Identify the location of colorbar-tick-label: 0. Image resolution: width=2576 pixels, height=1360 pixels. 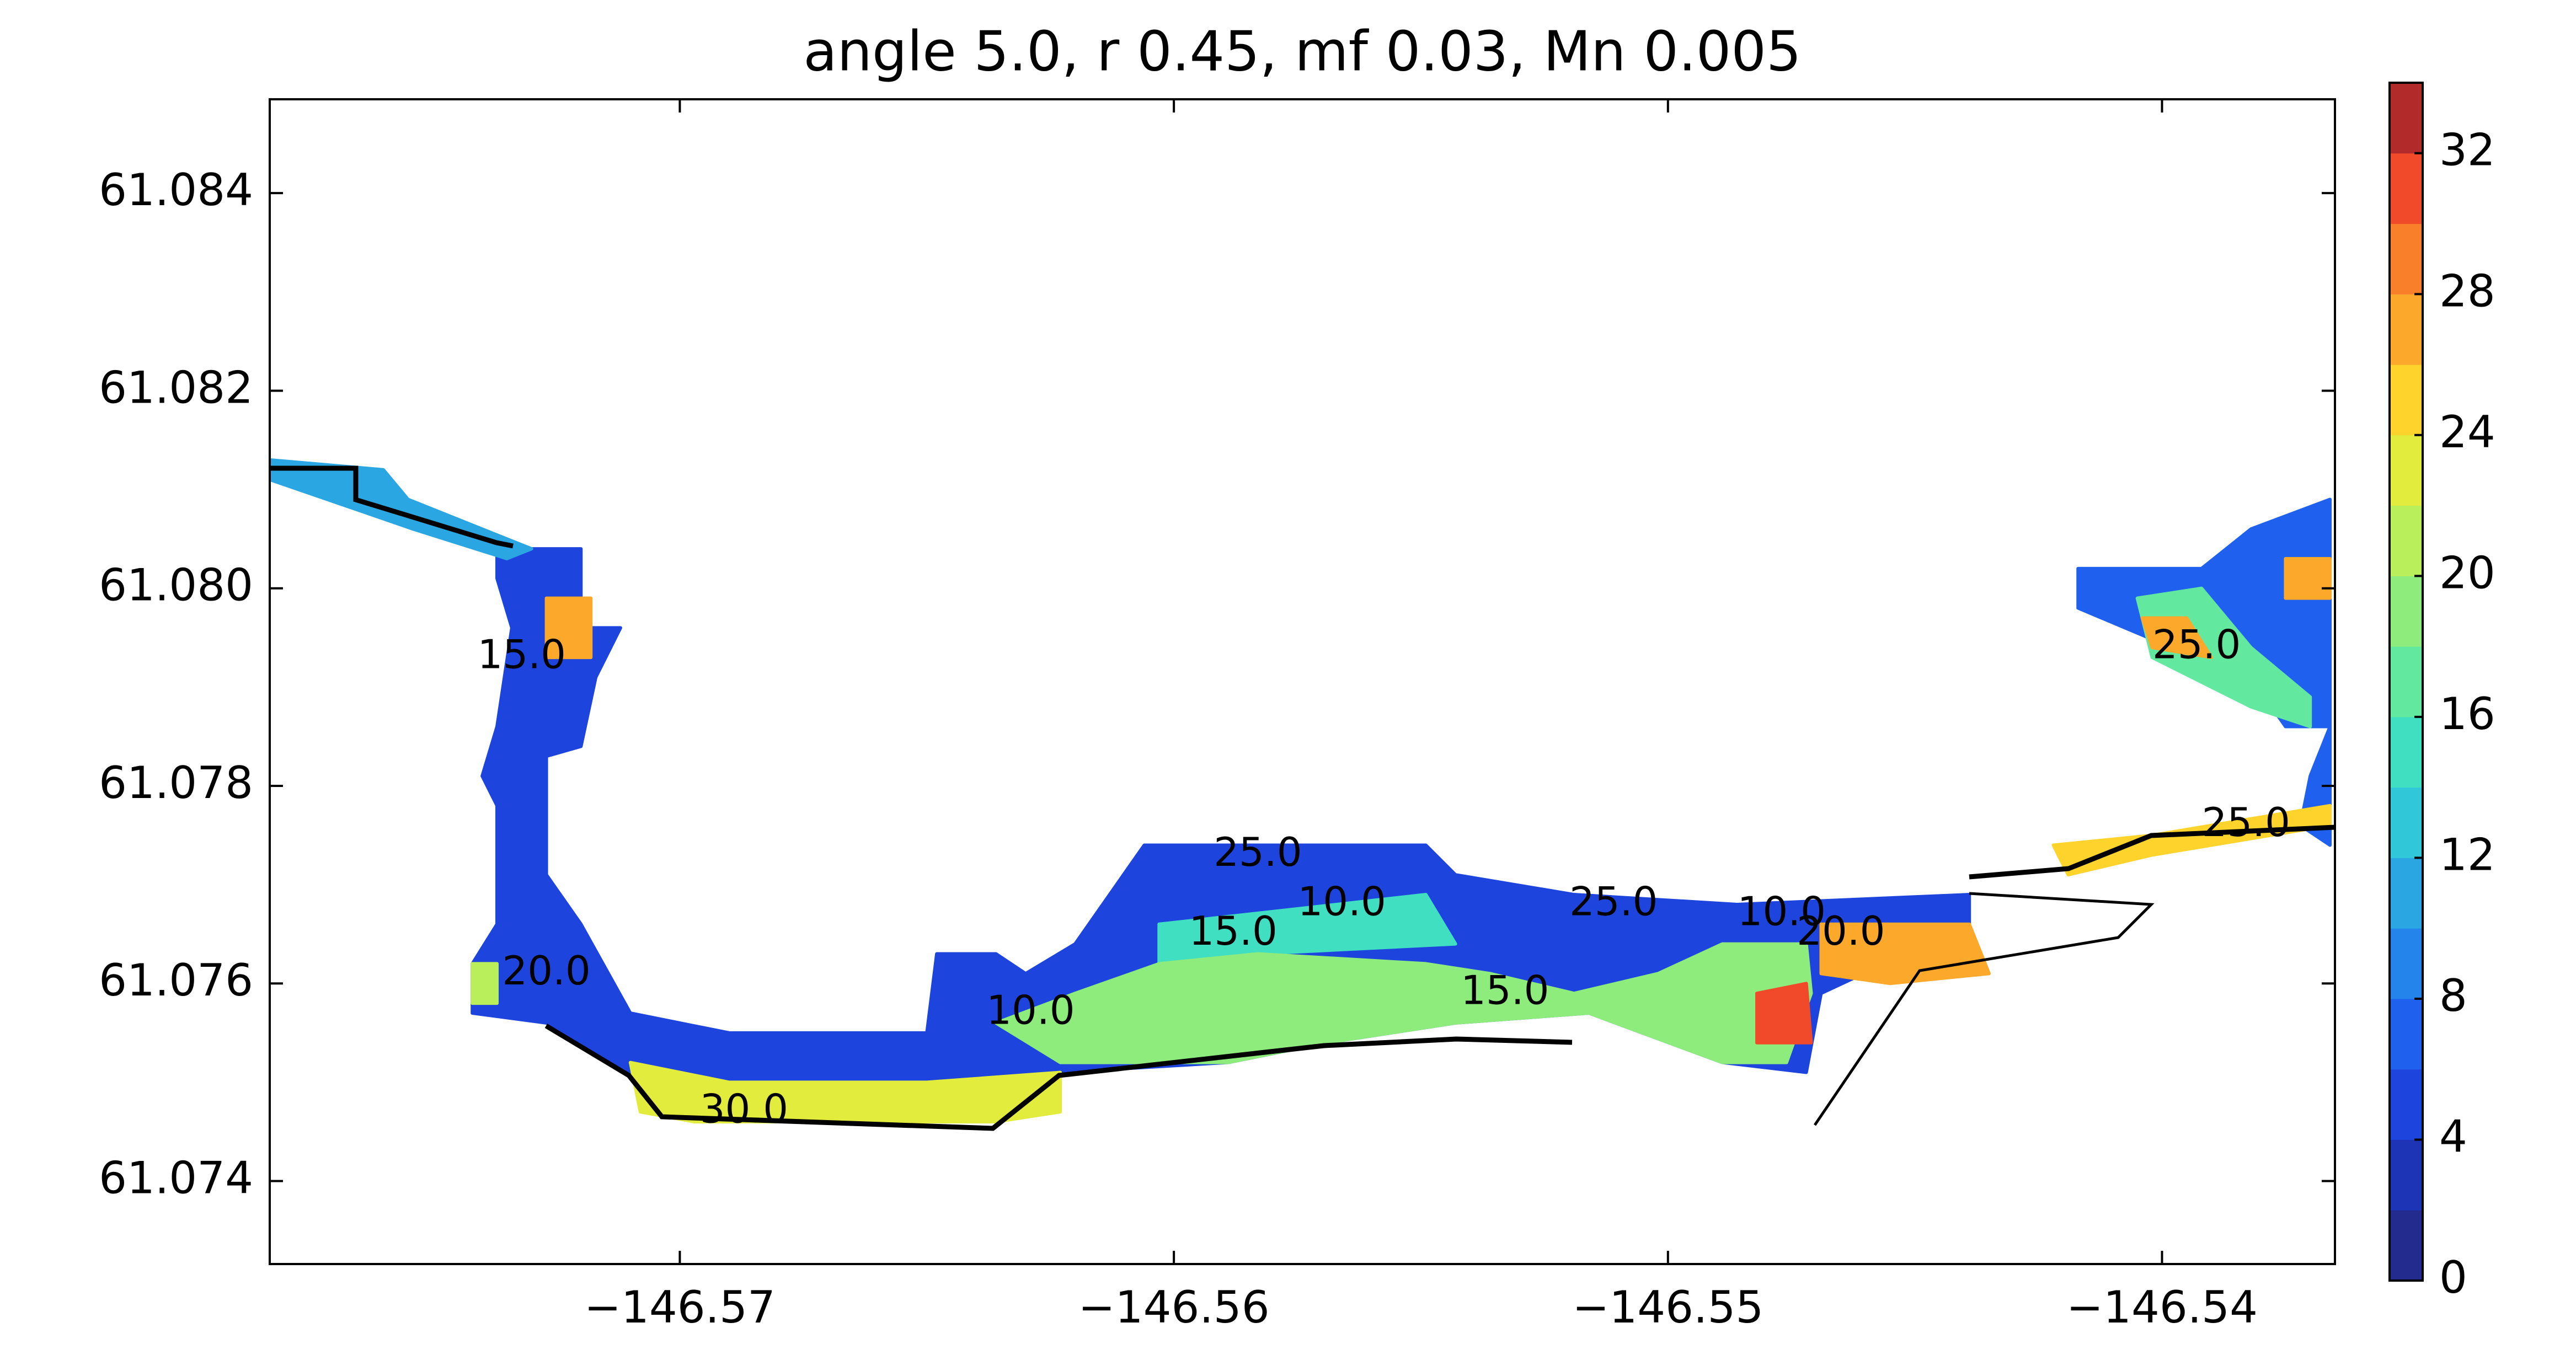
(2453, 1277).